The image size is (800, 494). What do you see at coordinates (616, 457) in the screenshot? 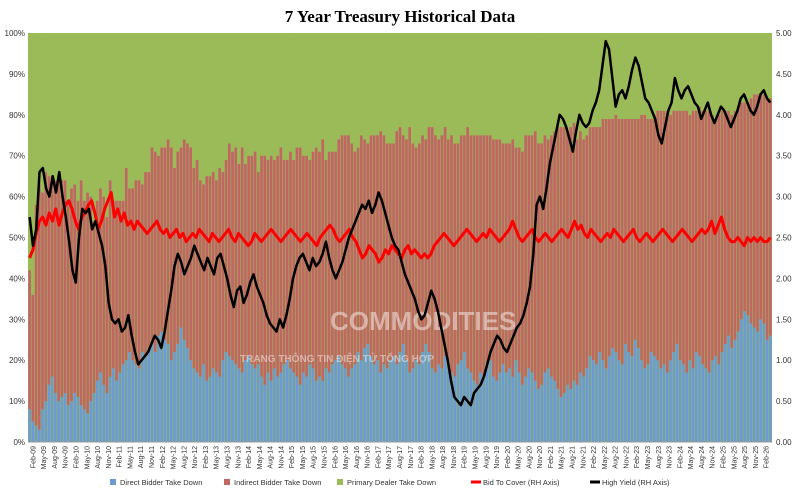
I see `x-tick-label: Aug-22` at bounding box center [616, 457].